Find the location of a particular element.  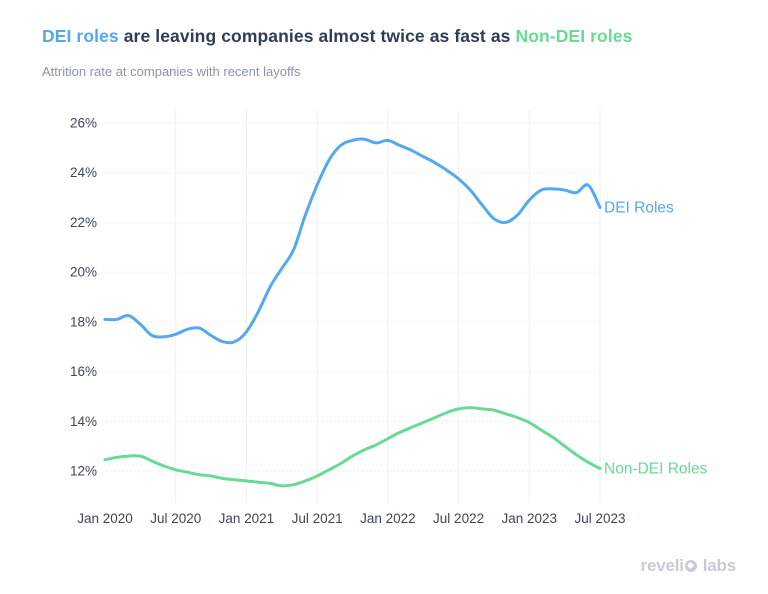

y-axis-tick-label: 18% is located at coordinates (83, 321).